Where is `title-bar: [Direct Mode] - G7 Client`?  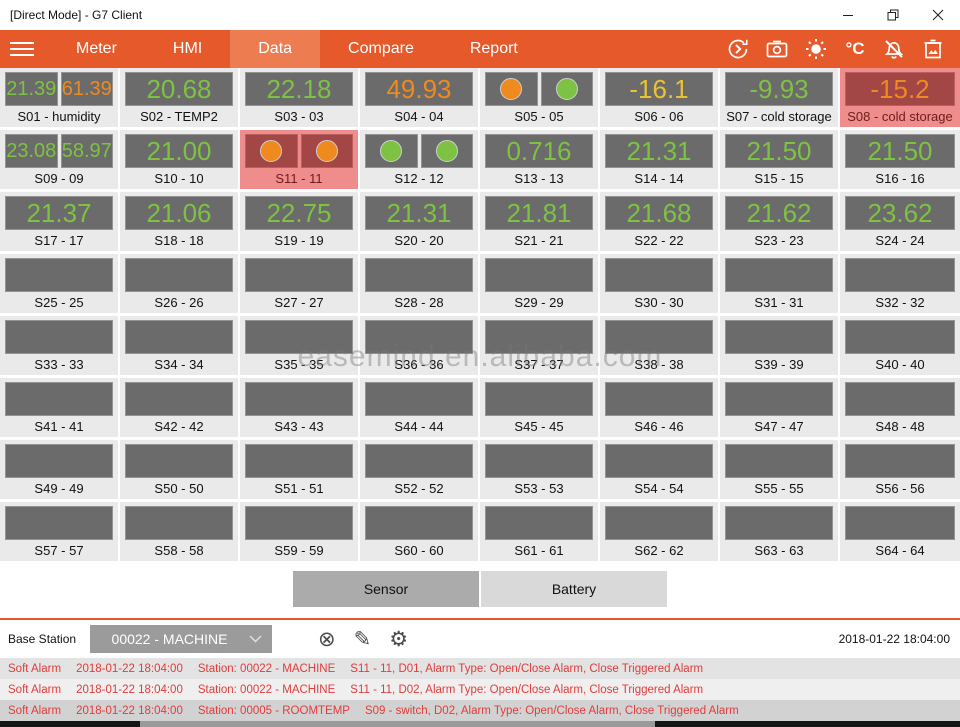 title-bar: [Direct Mode] - G7 Client is located at coordinates (480, 15).